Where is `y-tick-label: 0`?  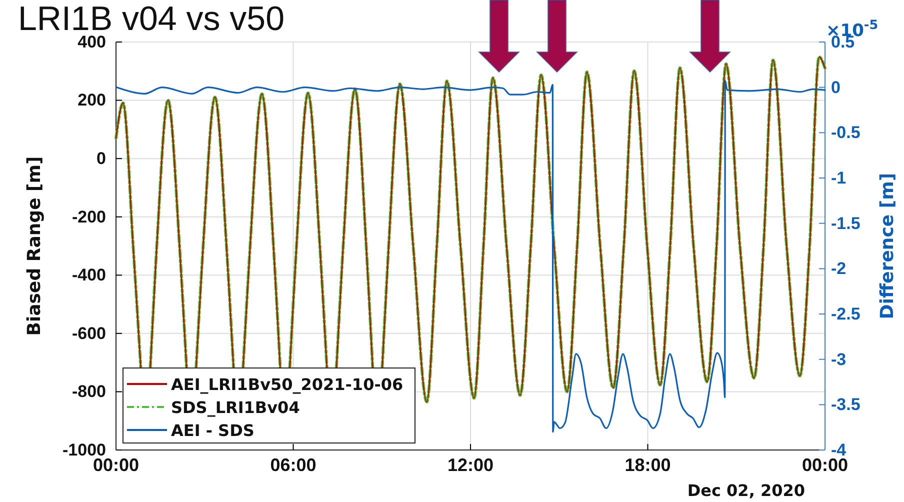
y-tick-label: 0 is located at coordinates (101, 158).